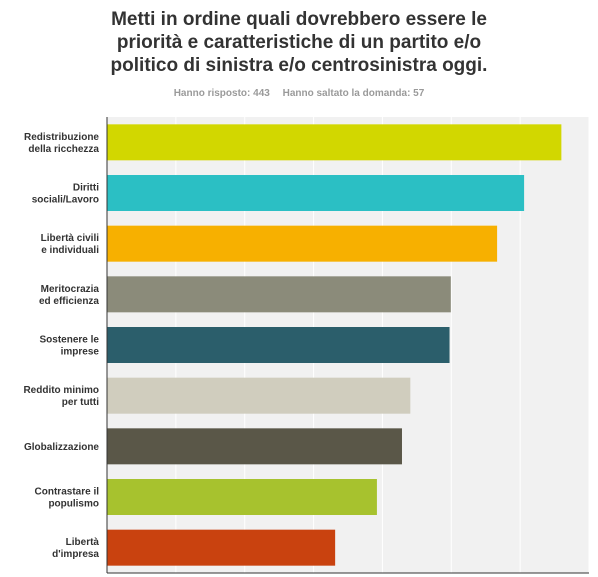 This screenshot has height=577, width=598. Describe the element at coordinates (70, 238) in the screenshot. I see `category-label-line: Libertà civili` at that location.